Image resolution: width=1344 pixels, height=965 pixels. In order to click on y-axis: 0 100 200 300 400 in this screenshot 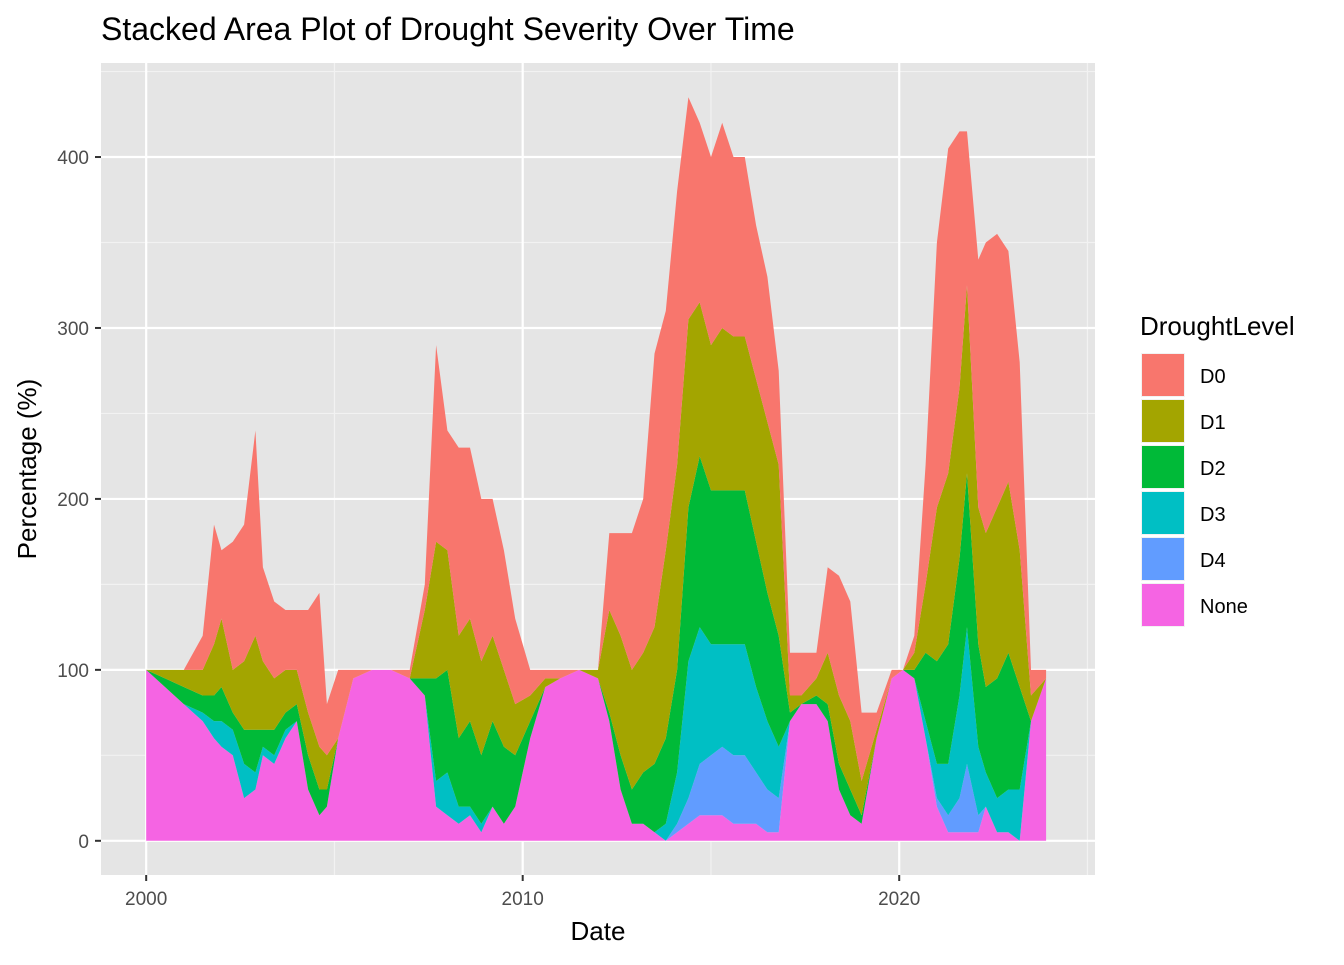, I will do `click(79, 500)`.